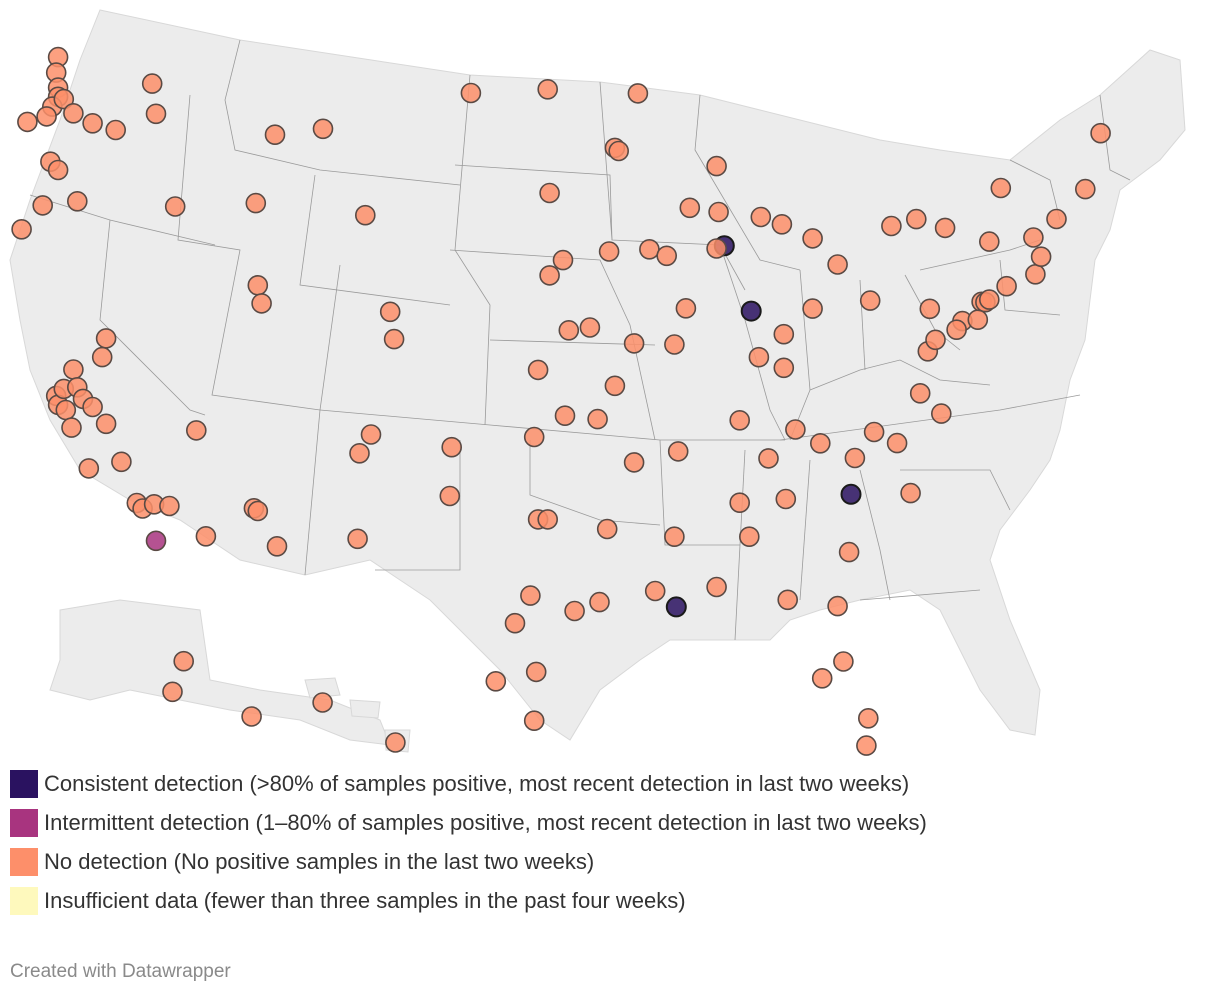  What do you see at coordinates (120, 971) in the screenshot?
I see `datawrapper-credit-link: Created with Datawrapper` at bounding box center [120, 971].